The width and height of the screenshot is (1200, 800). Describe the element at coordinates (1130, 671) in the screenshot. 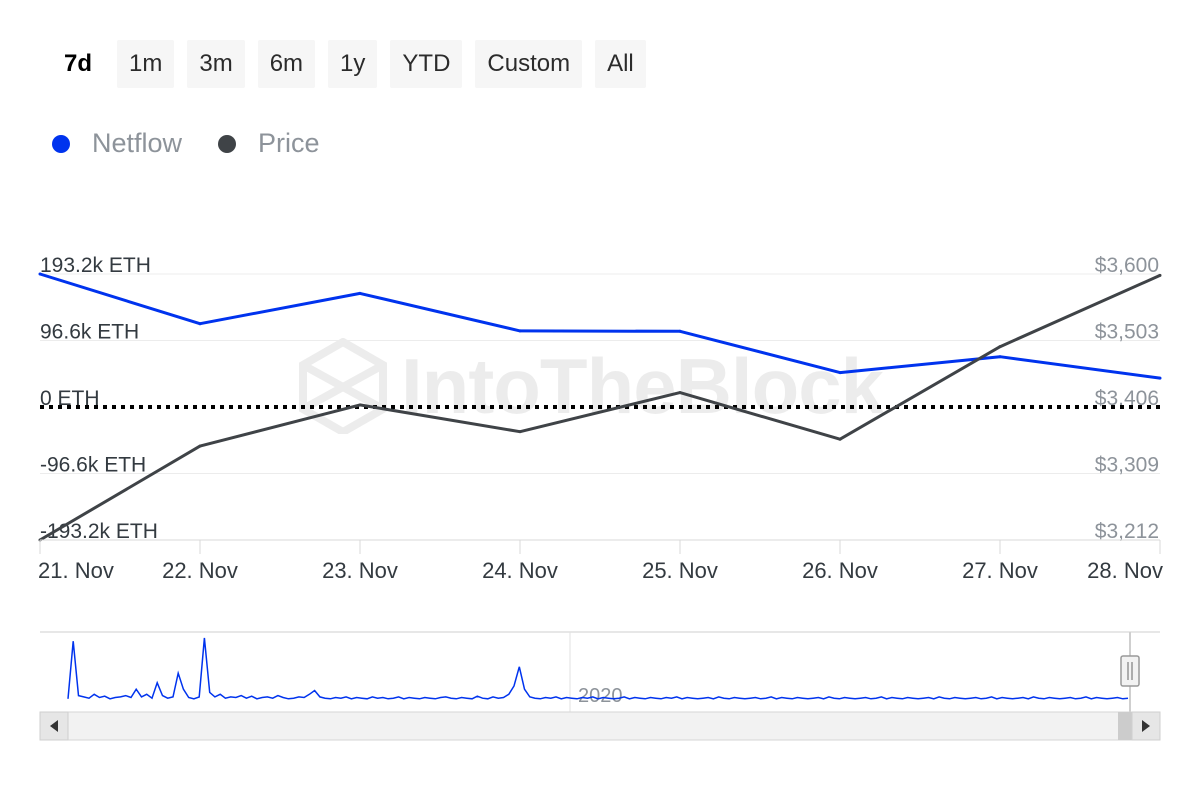

I see `navigator-handle` at that location.